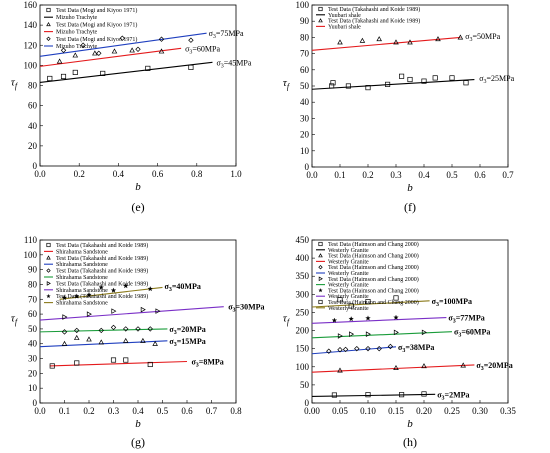 Image resolution: width=550 pixels, height=453 pixels. Describe the element at coordinates (410, 442) in the screenshot. I see `panel-label: (h)` at that location.